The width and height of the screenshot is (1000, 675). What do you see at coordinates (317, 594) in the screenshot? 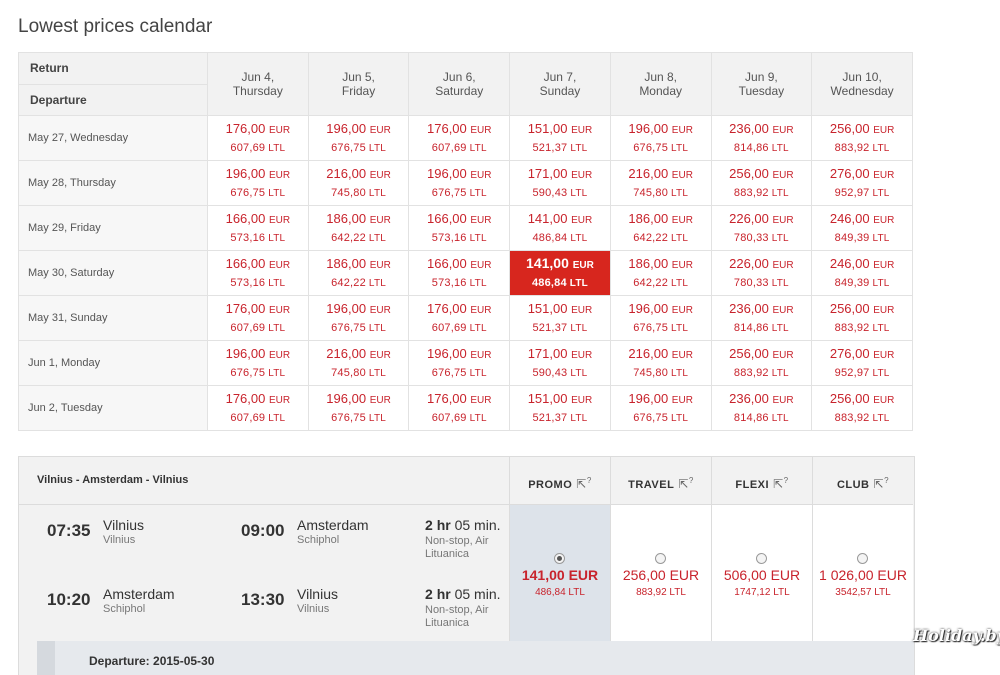
I see `leg-arrival-city: Vilnius` at bounding box center [317, 594].